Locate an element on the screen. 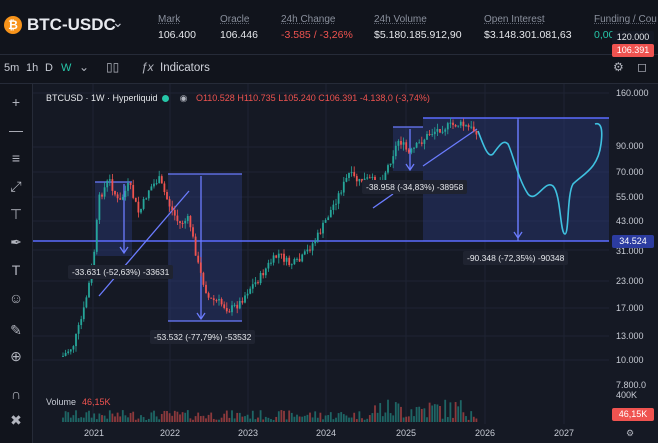 The image size is (658, 443). horizontal-lines-icon: ≡ is located at coordinates (16, 158).